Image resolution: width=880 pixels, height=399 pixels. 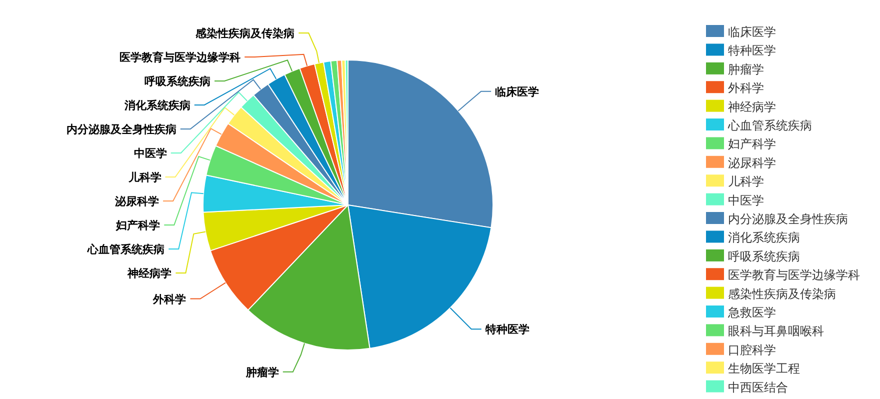 I want to click on legend-label: 呼吸系统疾病, so click(x=764, y=256).